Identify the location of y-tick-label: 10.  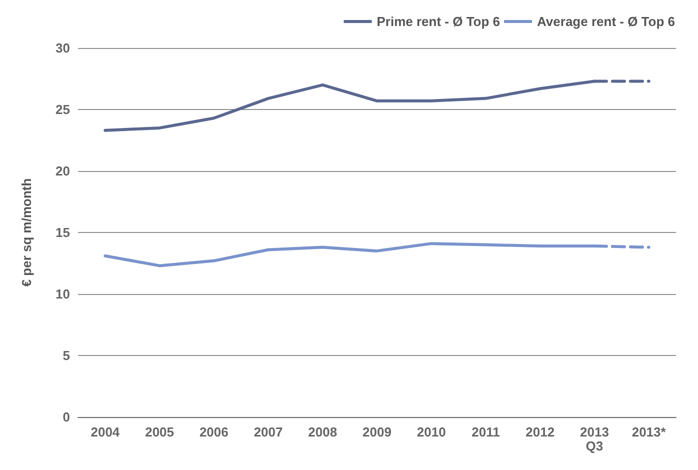
(63, 294).